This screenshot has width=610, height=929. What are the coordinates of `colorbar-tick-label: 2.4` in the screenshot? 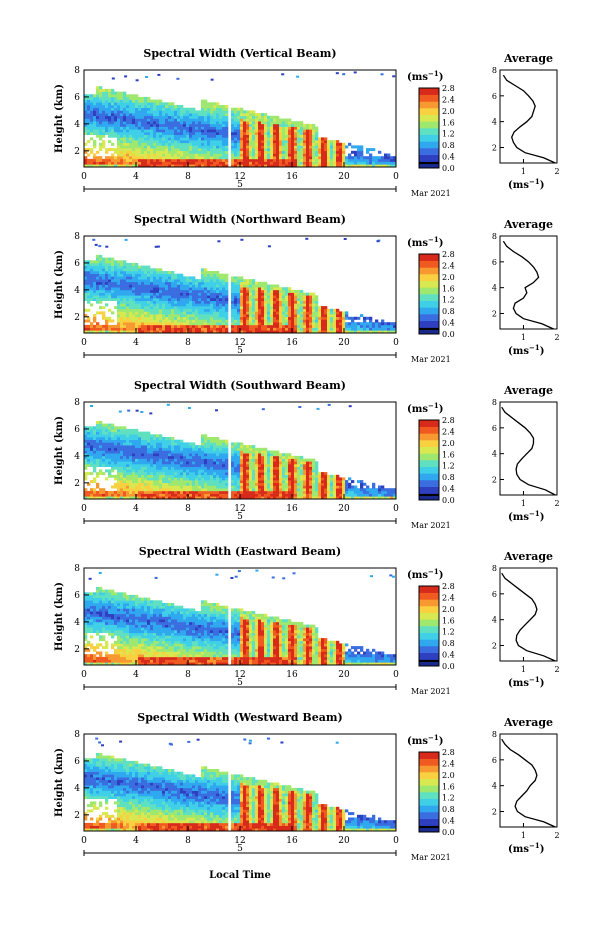 It's located at (448, 265).